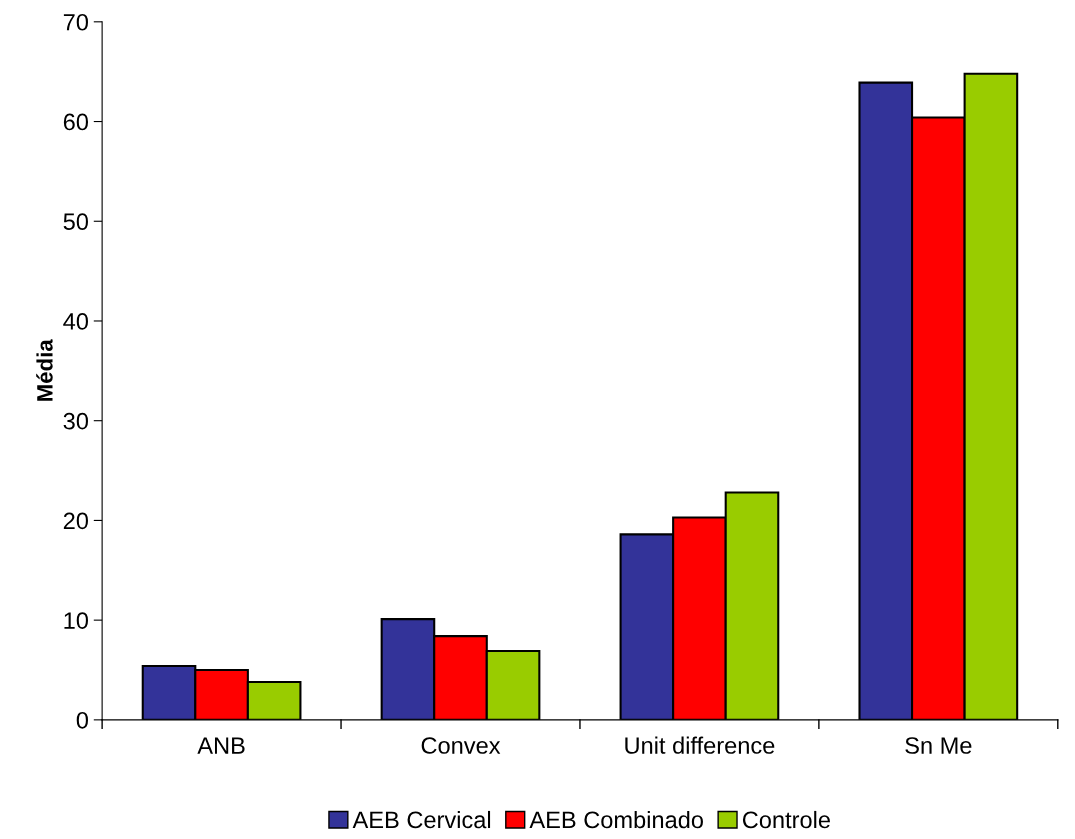 This screenshot has width=1075, height=839. I want to click on x-tick-label: Unit difference, so click(700, 745).